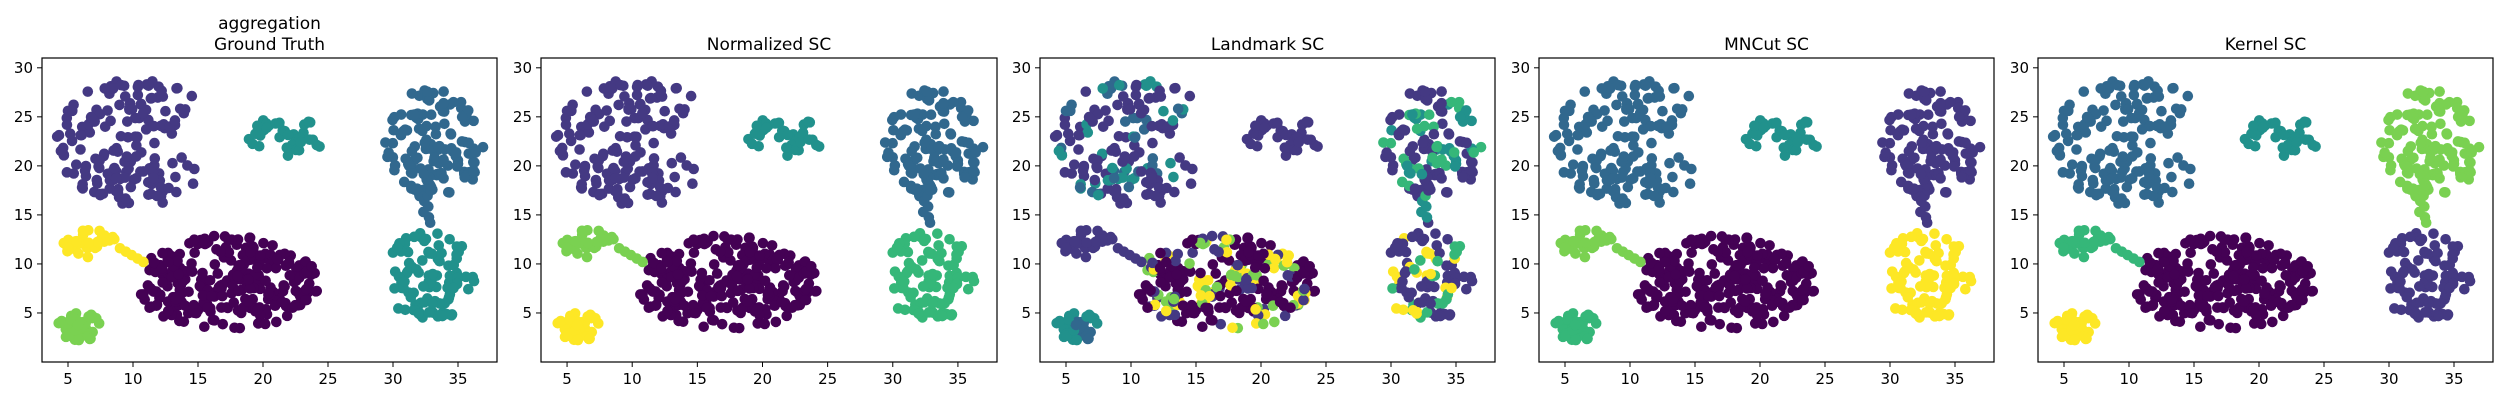 The width and height of the screenshot is (2500, 400). What do you see at coordinates (23, 117) in the screenshot?
I see `y-tick-label: 25` at bounding box center [23, 117].